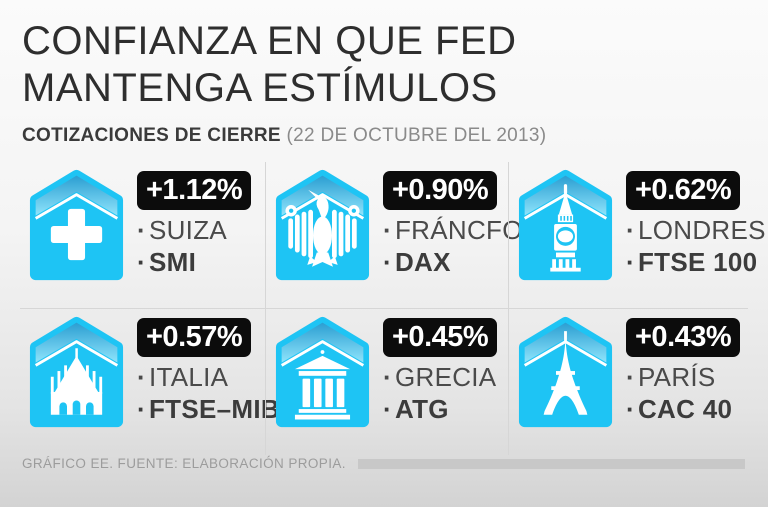 This screenshot has width=768, height=507. What do you see at coordinates (696, 230) in the screenshot?
I see `market-city: LONDRES` at bounding box center [696, 230].